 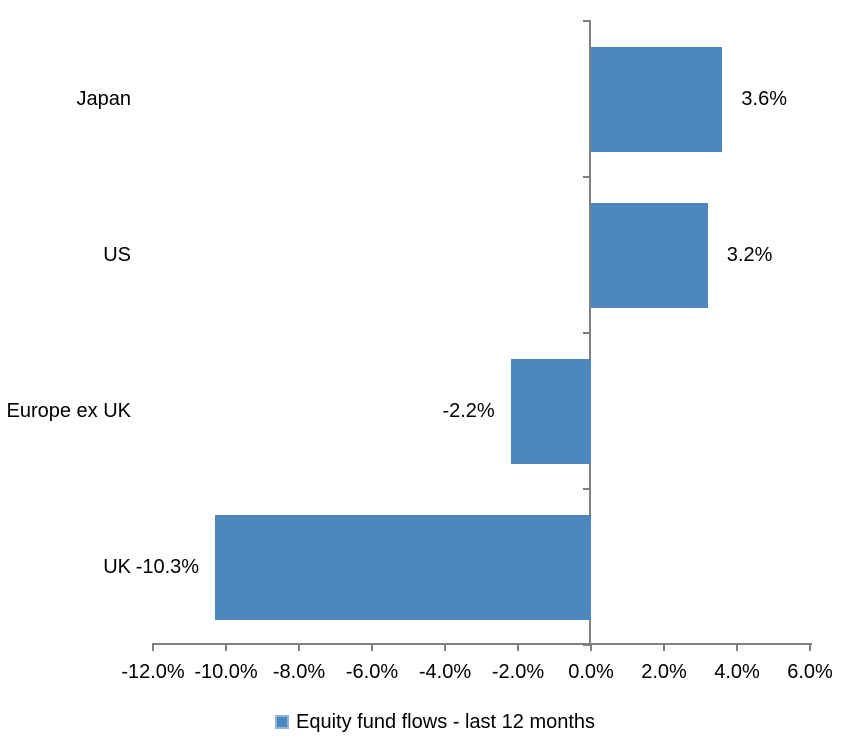 I want to click on value-axis-tick-label: -6.0%, so click(x=372, y=672).